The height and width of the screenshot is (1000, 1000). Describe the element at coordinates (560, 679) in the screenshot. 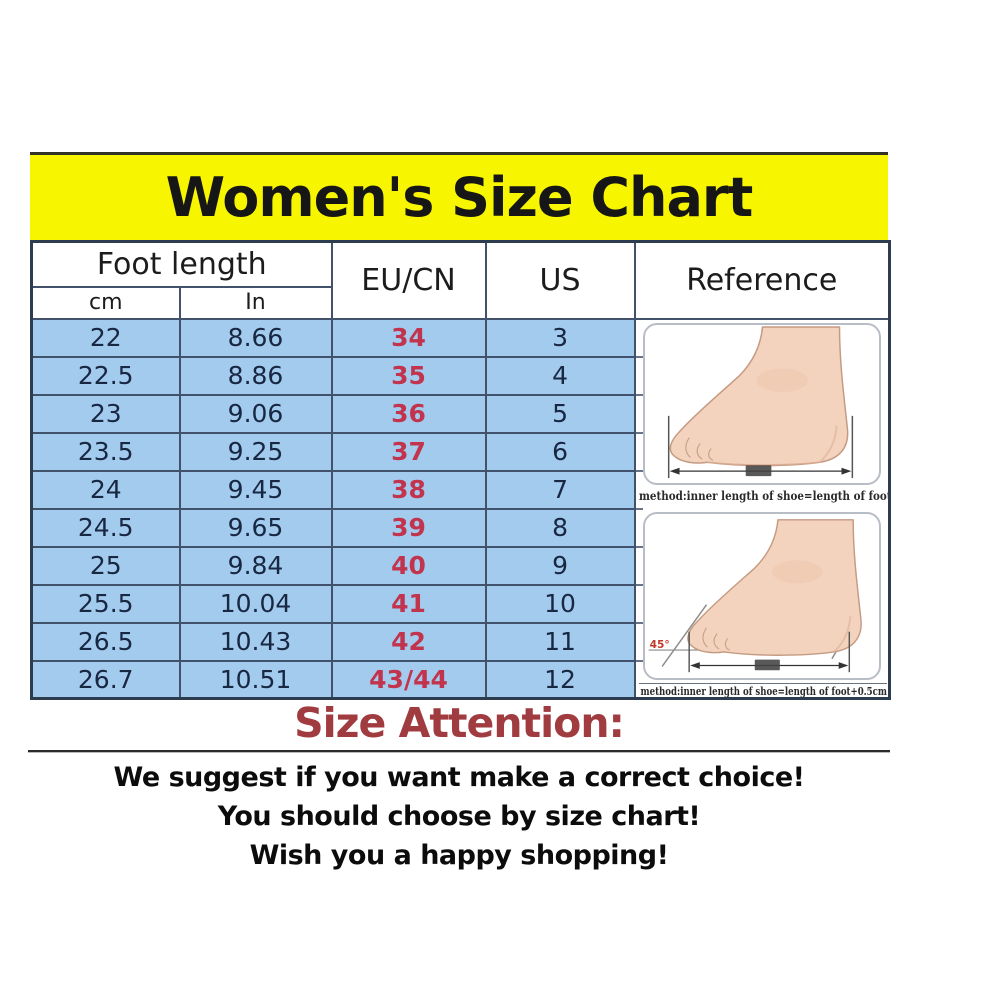

I see `cell-us: 12` at that location.